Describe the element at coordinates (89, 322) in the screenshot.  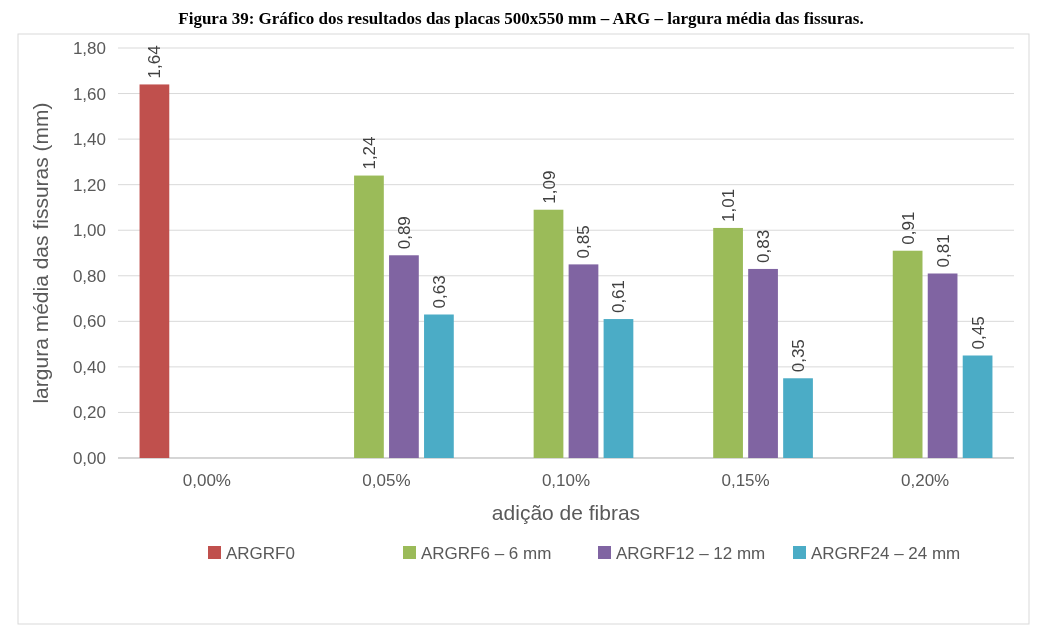
I see `y-tick-label: 0,60` at that location.